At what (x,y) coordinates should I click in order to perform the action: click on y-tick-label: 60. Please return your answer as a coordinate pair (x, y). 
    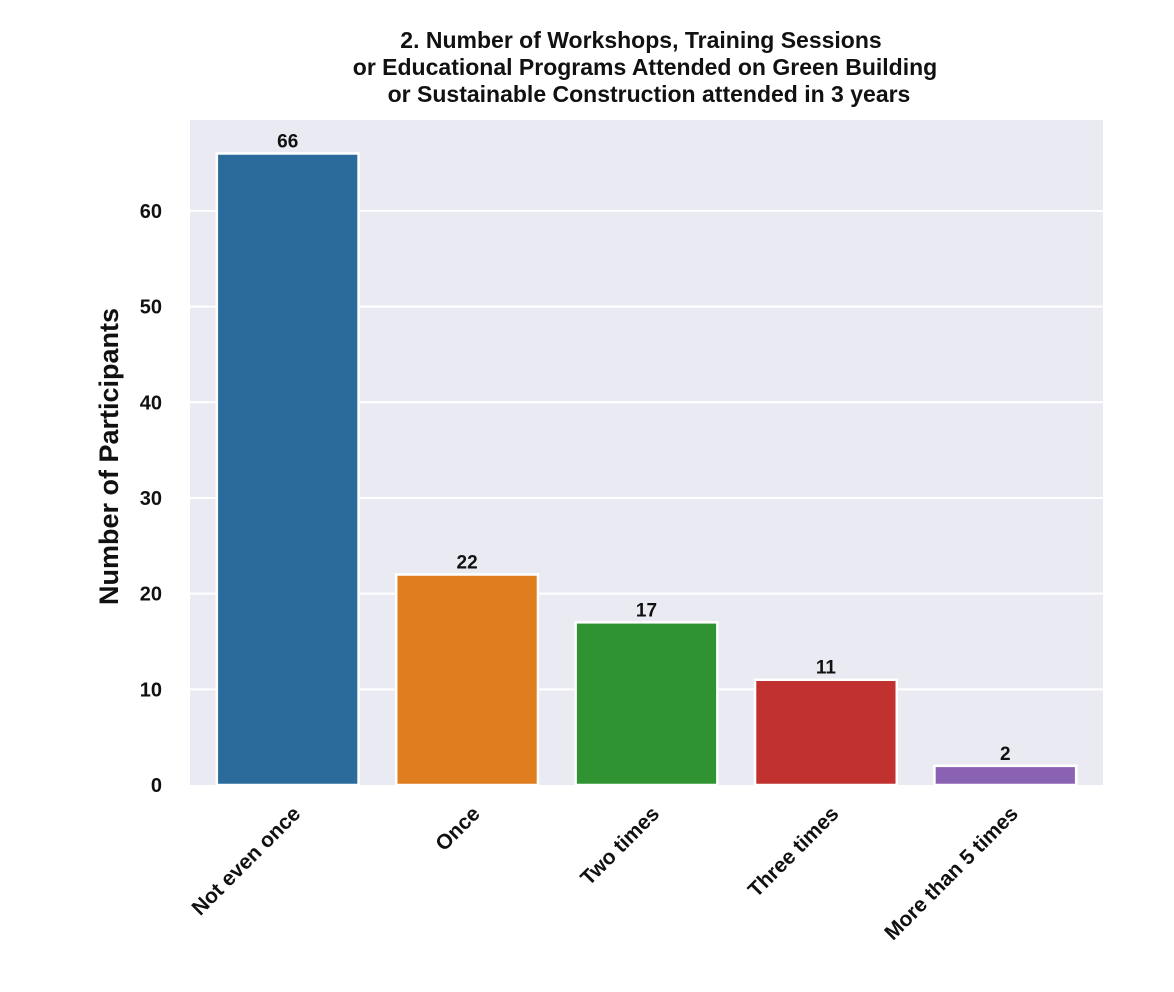
    Looking at the image, I should click on (151, 212).